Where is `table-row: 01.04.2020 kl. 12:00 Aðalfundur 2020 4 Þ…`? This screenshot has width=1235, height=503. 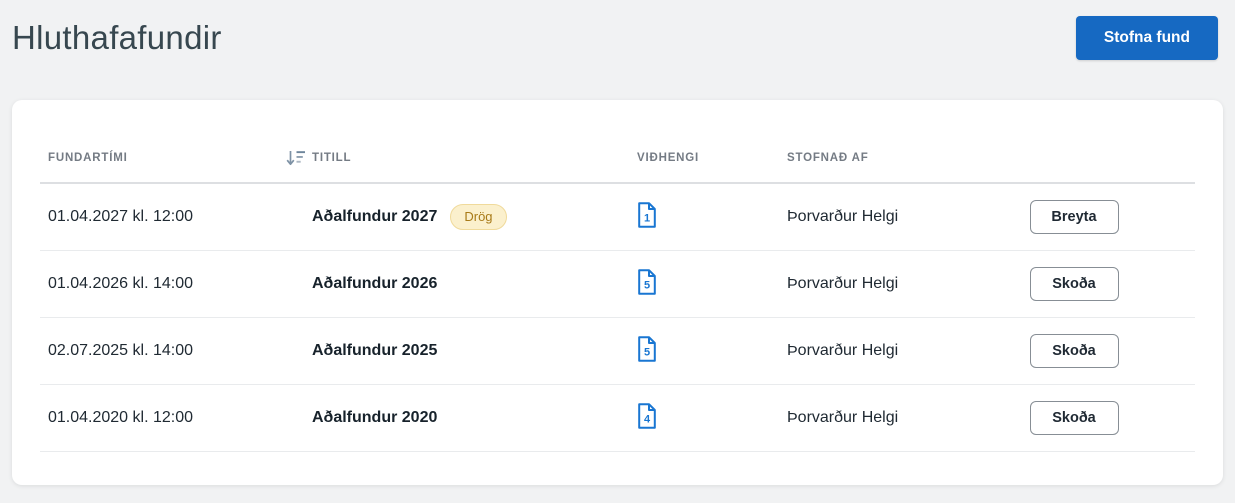
table-row: 01.04.2020 kl. 12:00 Aðalfundur 2020 4 Þ… is located at coordinates (617, 418).